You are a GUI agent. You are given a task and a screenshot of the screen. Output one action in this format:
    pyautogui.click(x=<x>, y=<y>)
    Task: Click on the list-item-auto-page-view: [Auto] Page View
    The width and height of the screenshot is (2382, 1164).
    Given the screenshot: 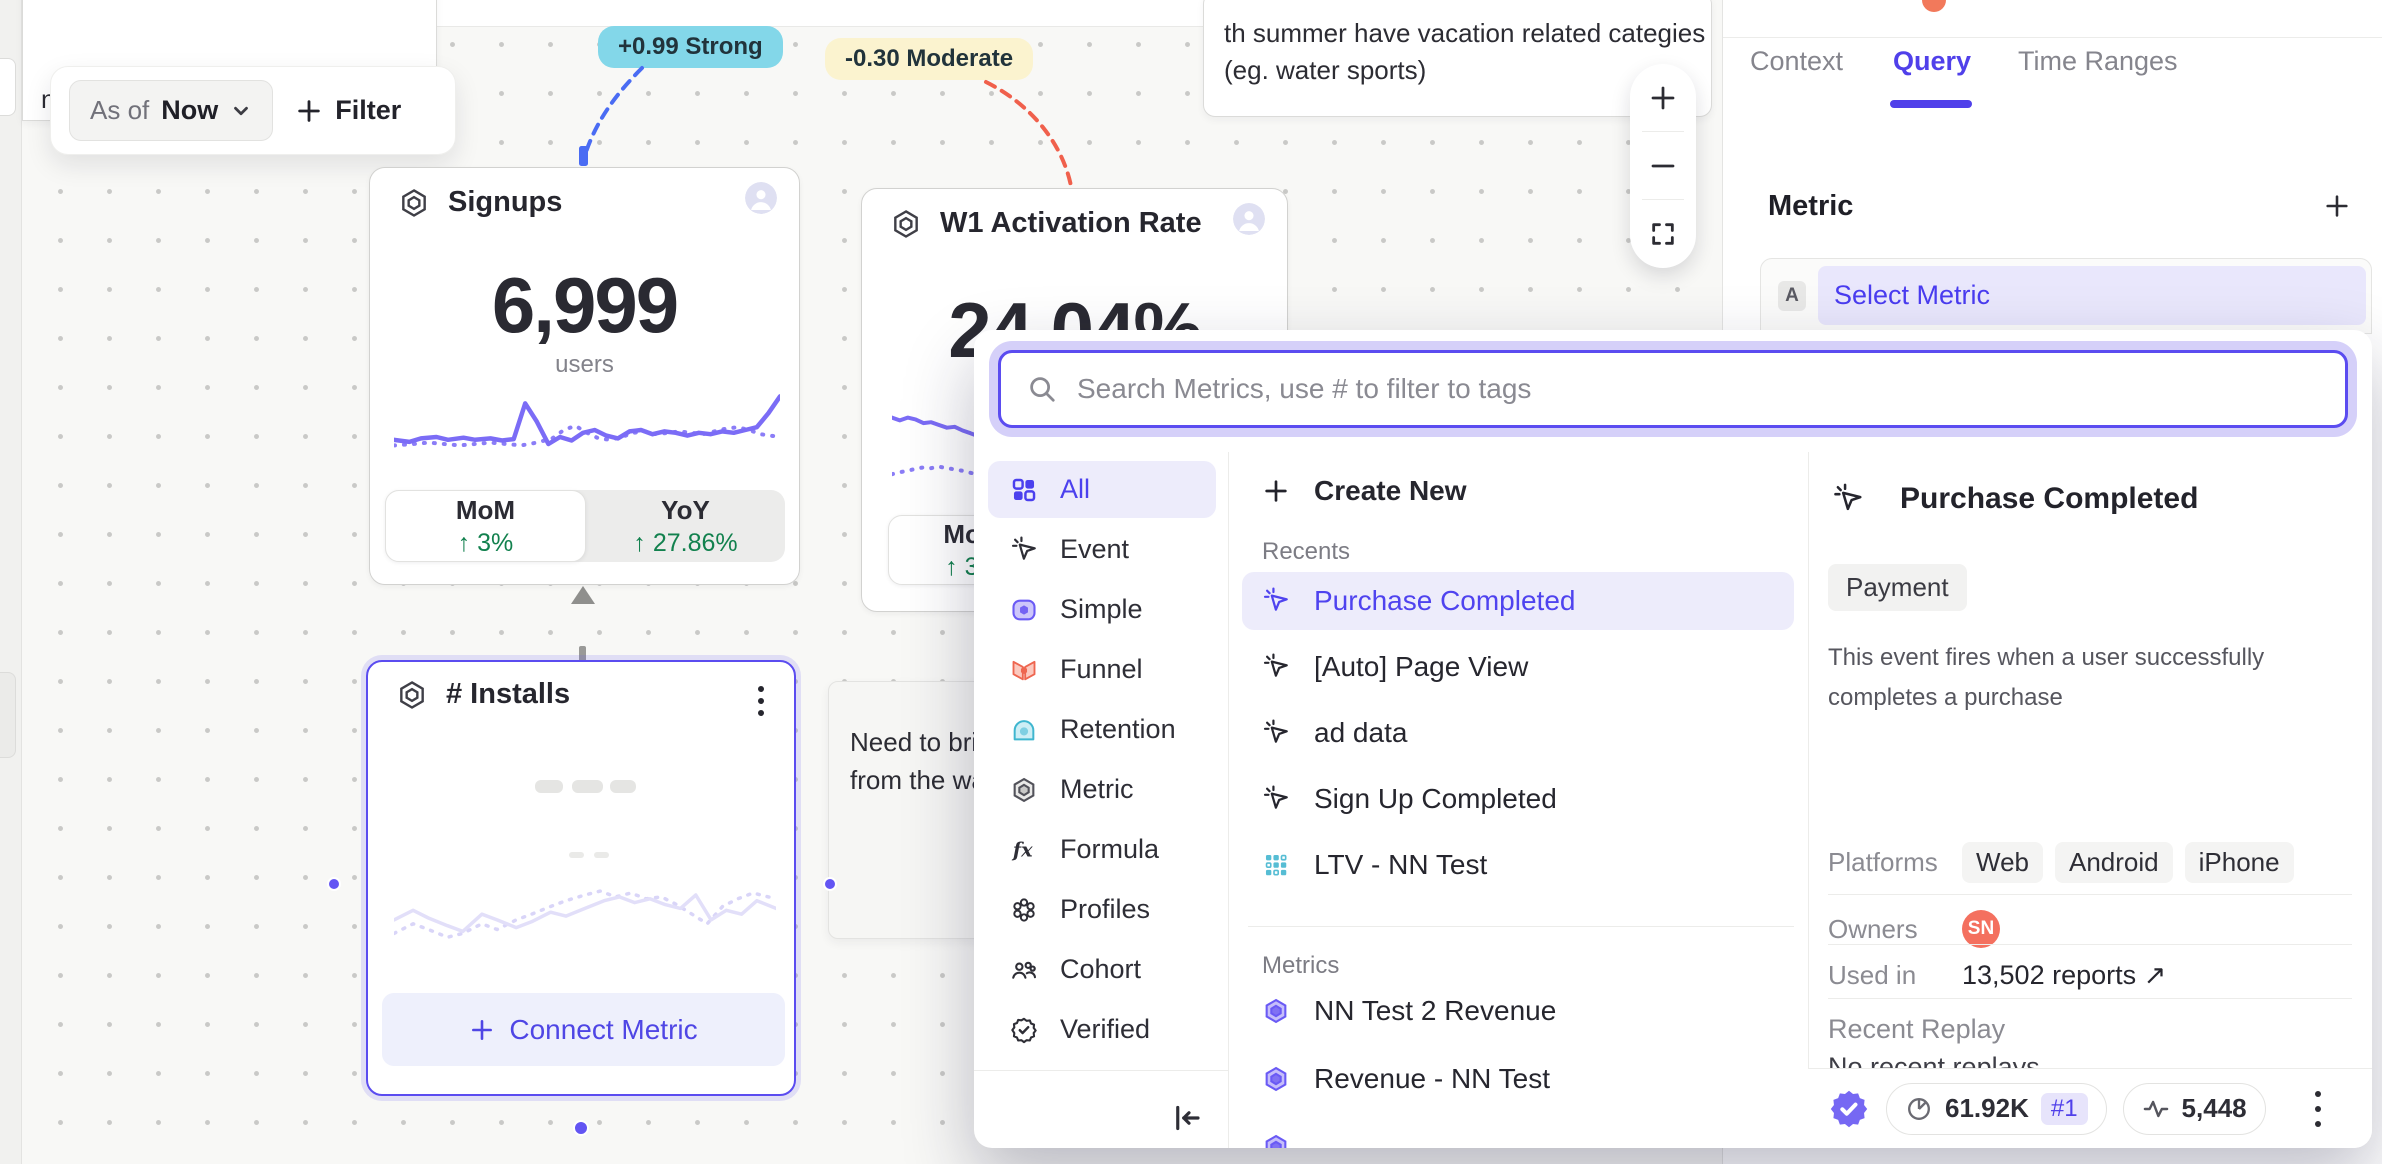 What is the action you would take?
    pyautogui.click(x=1518, y=667)
    